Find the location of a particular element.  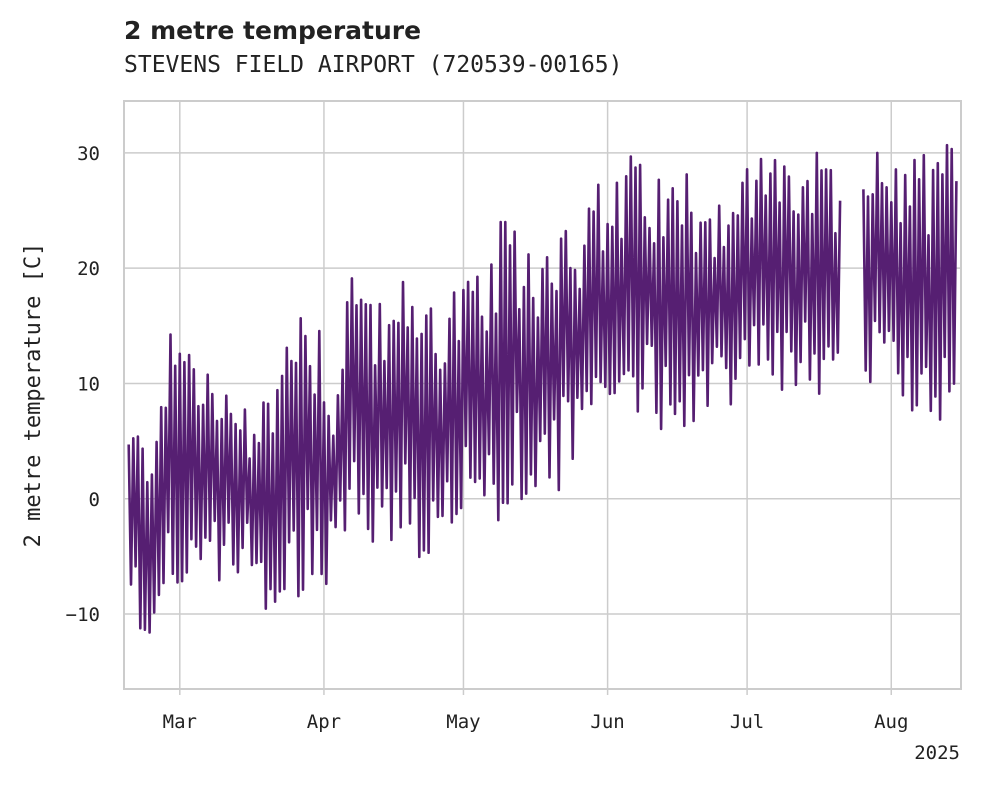

x-tick-label: Jun is located at coordinates (607, 722).